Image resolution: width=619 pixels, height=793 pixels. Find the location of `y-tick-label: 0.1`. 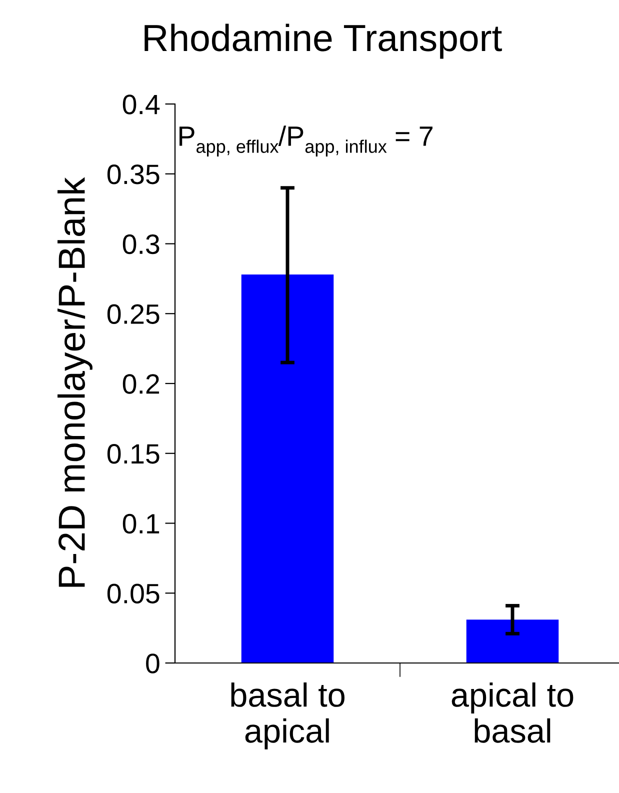

y-tick-label: 0.1 is located at coordinates (141, 524).